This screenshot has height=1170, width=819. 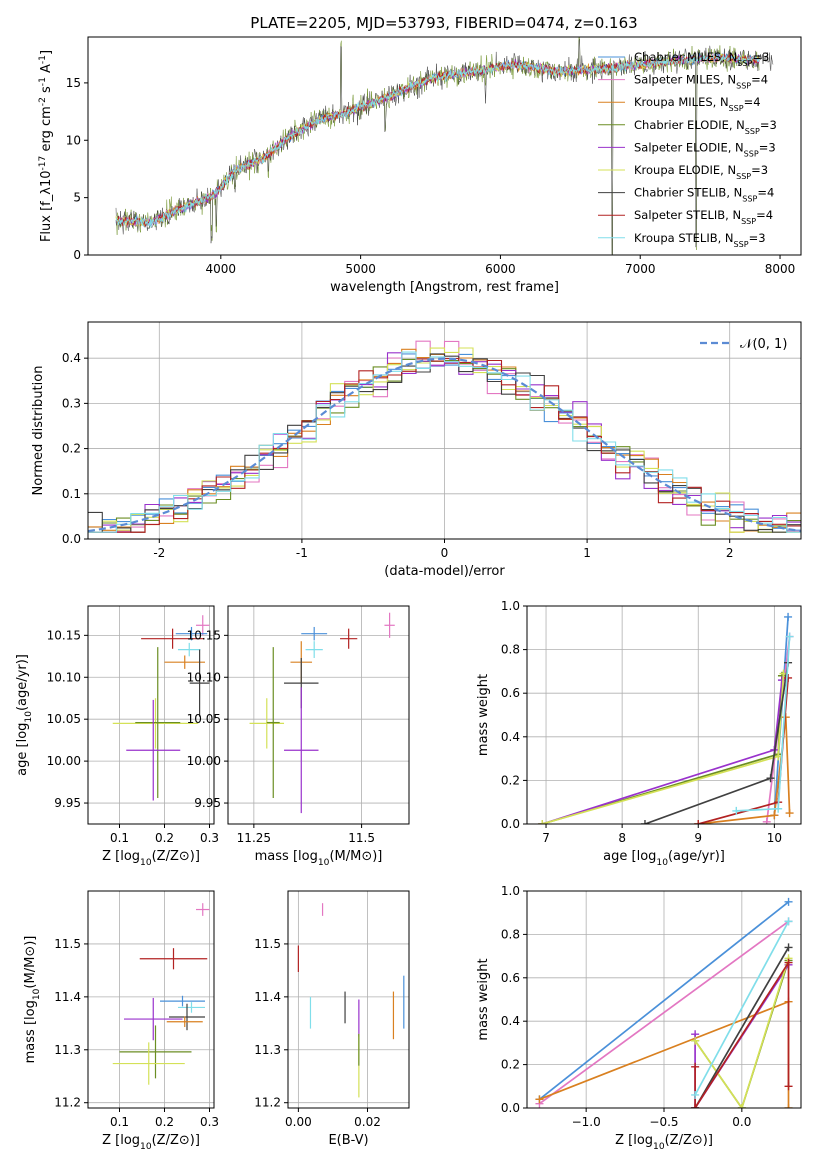 I want to click on x-tick-label: 0.3, so click(x=209, y=838).